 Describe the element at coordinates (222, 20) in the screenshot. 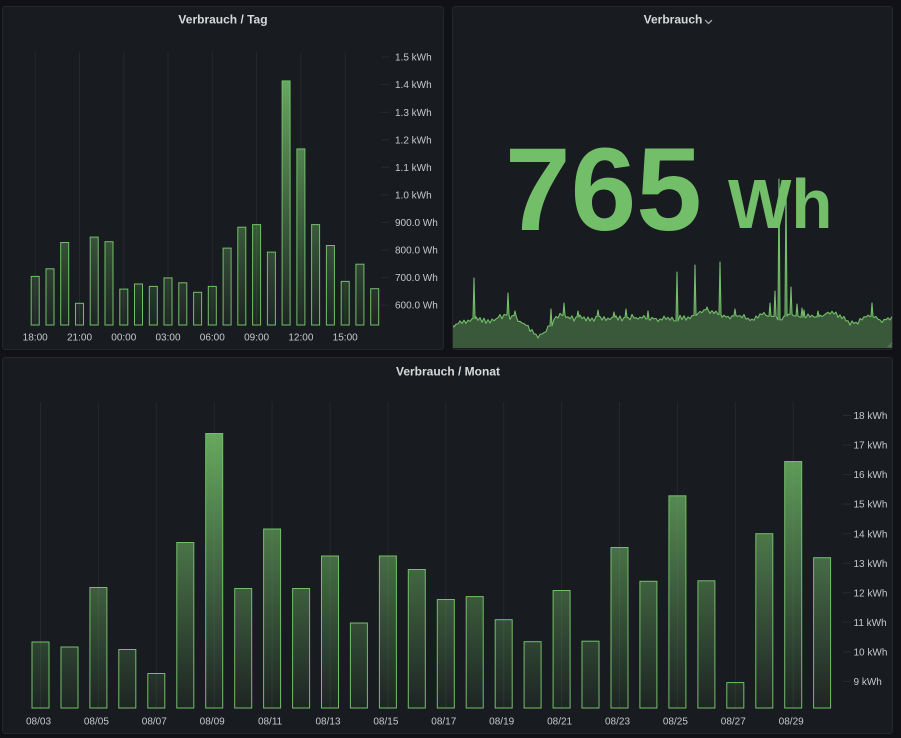

I see `svg-text: Verbrauch / Tag` at that location.